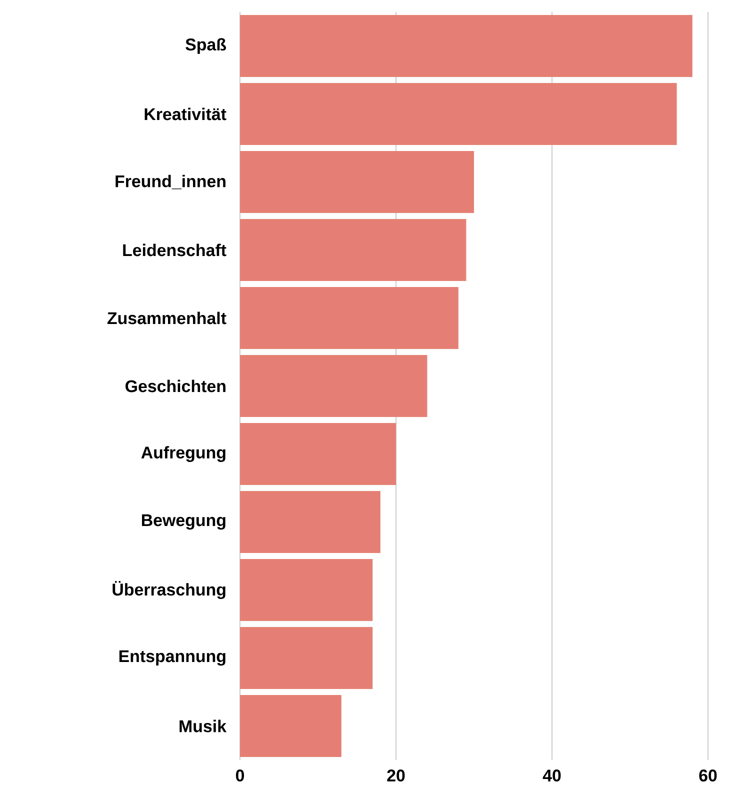 This screenshot has height=801, width=742. Describe the element at coordinates (206, 46) in the screenshot. I see `y-tick-label: Spaß` at that location.